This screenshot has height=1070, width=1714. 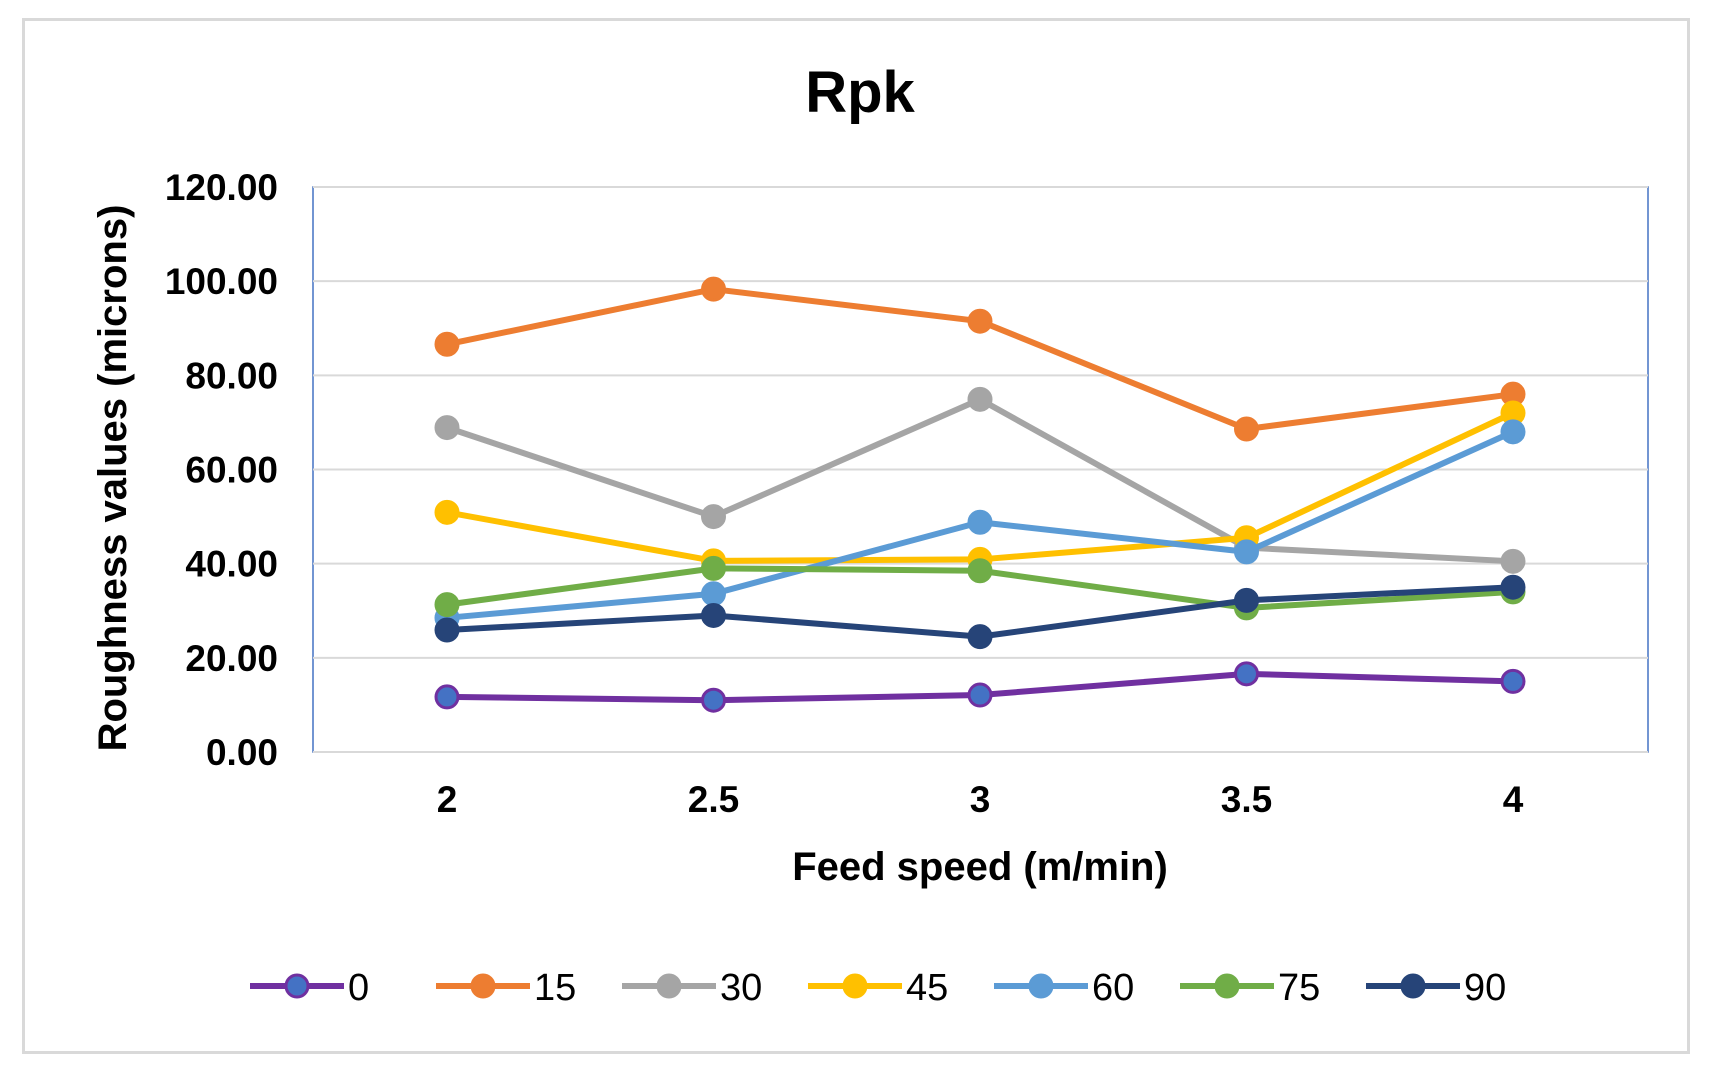 I want to click on y-tick-label: 60.00, so click(x=231, y=470).